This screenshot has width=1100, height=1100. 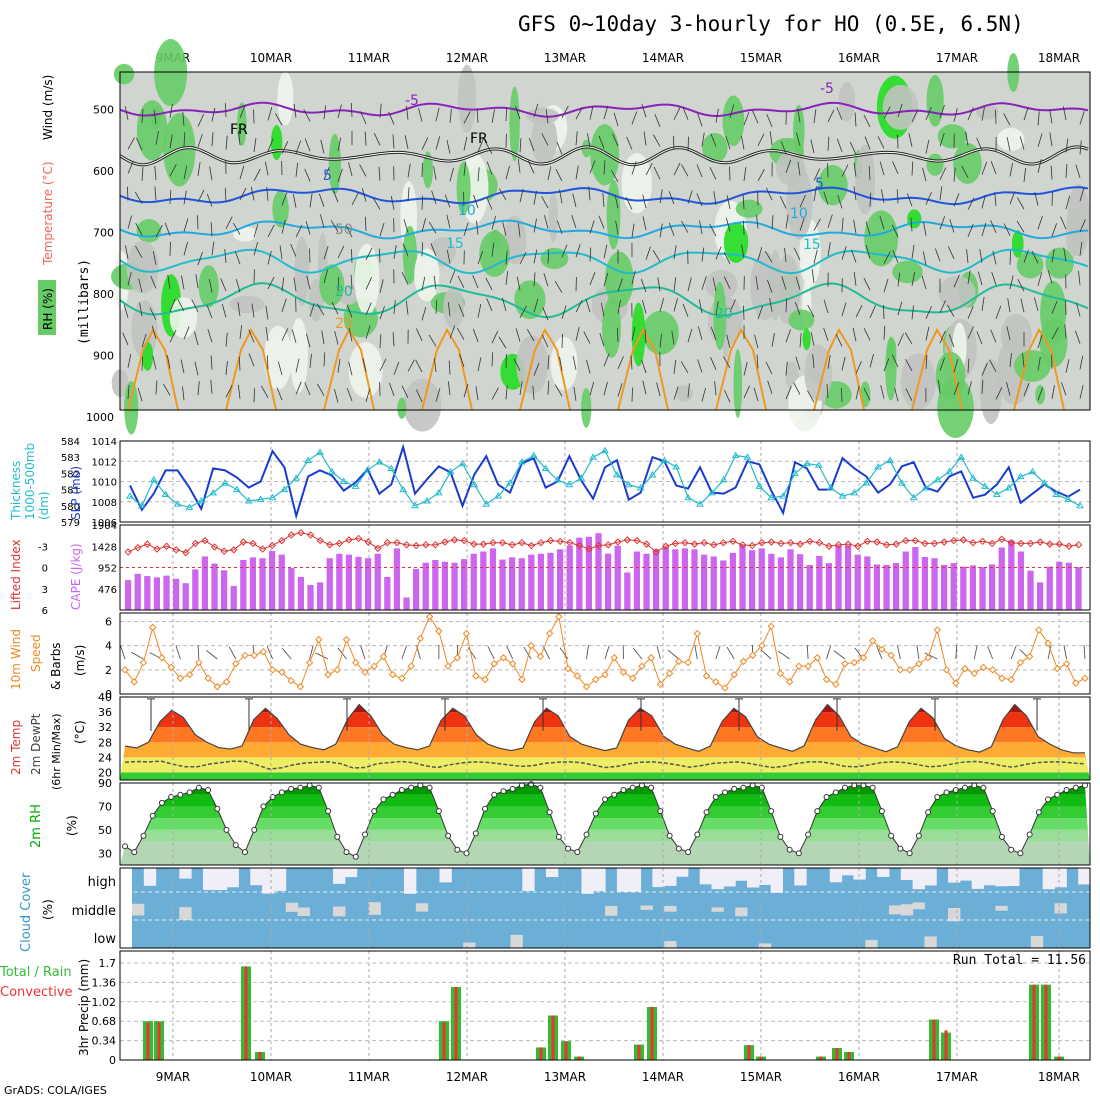 What do you see at coordinates (45, 611) in the screenshot?
I see `li-tick: 6` at bounding box center [45, 611].